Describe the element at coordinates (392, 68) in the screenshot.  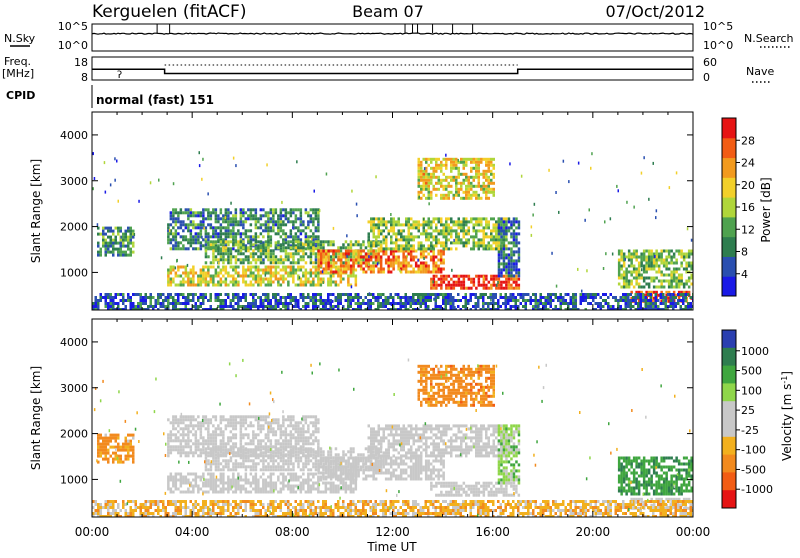
I see `frequency-panel-frame` at that location.